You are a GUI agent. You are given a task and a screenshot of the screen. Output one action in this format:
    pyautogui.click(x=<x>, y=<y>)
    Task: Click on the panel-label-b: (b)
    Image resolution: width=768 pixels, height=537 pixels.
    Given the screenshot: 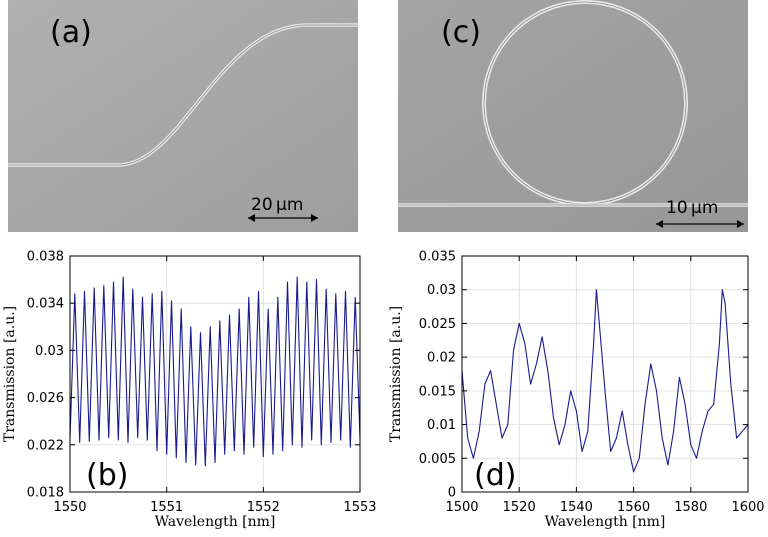 What is the action you would take?
    pyautogui.click(x=107, y=475)
    